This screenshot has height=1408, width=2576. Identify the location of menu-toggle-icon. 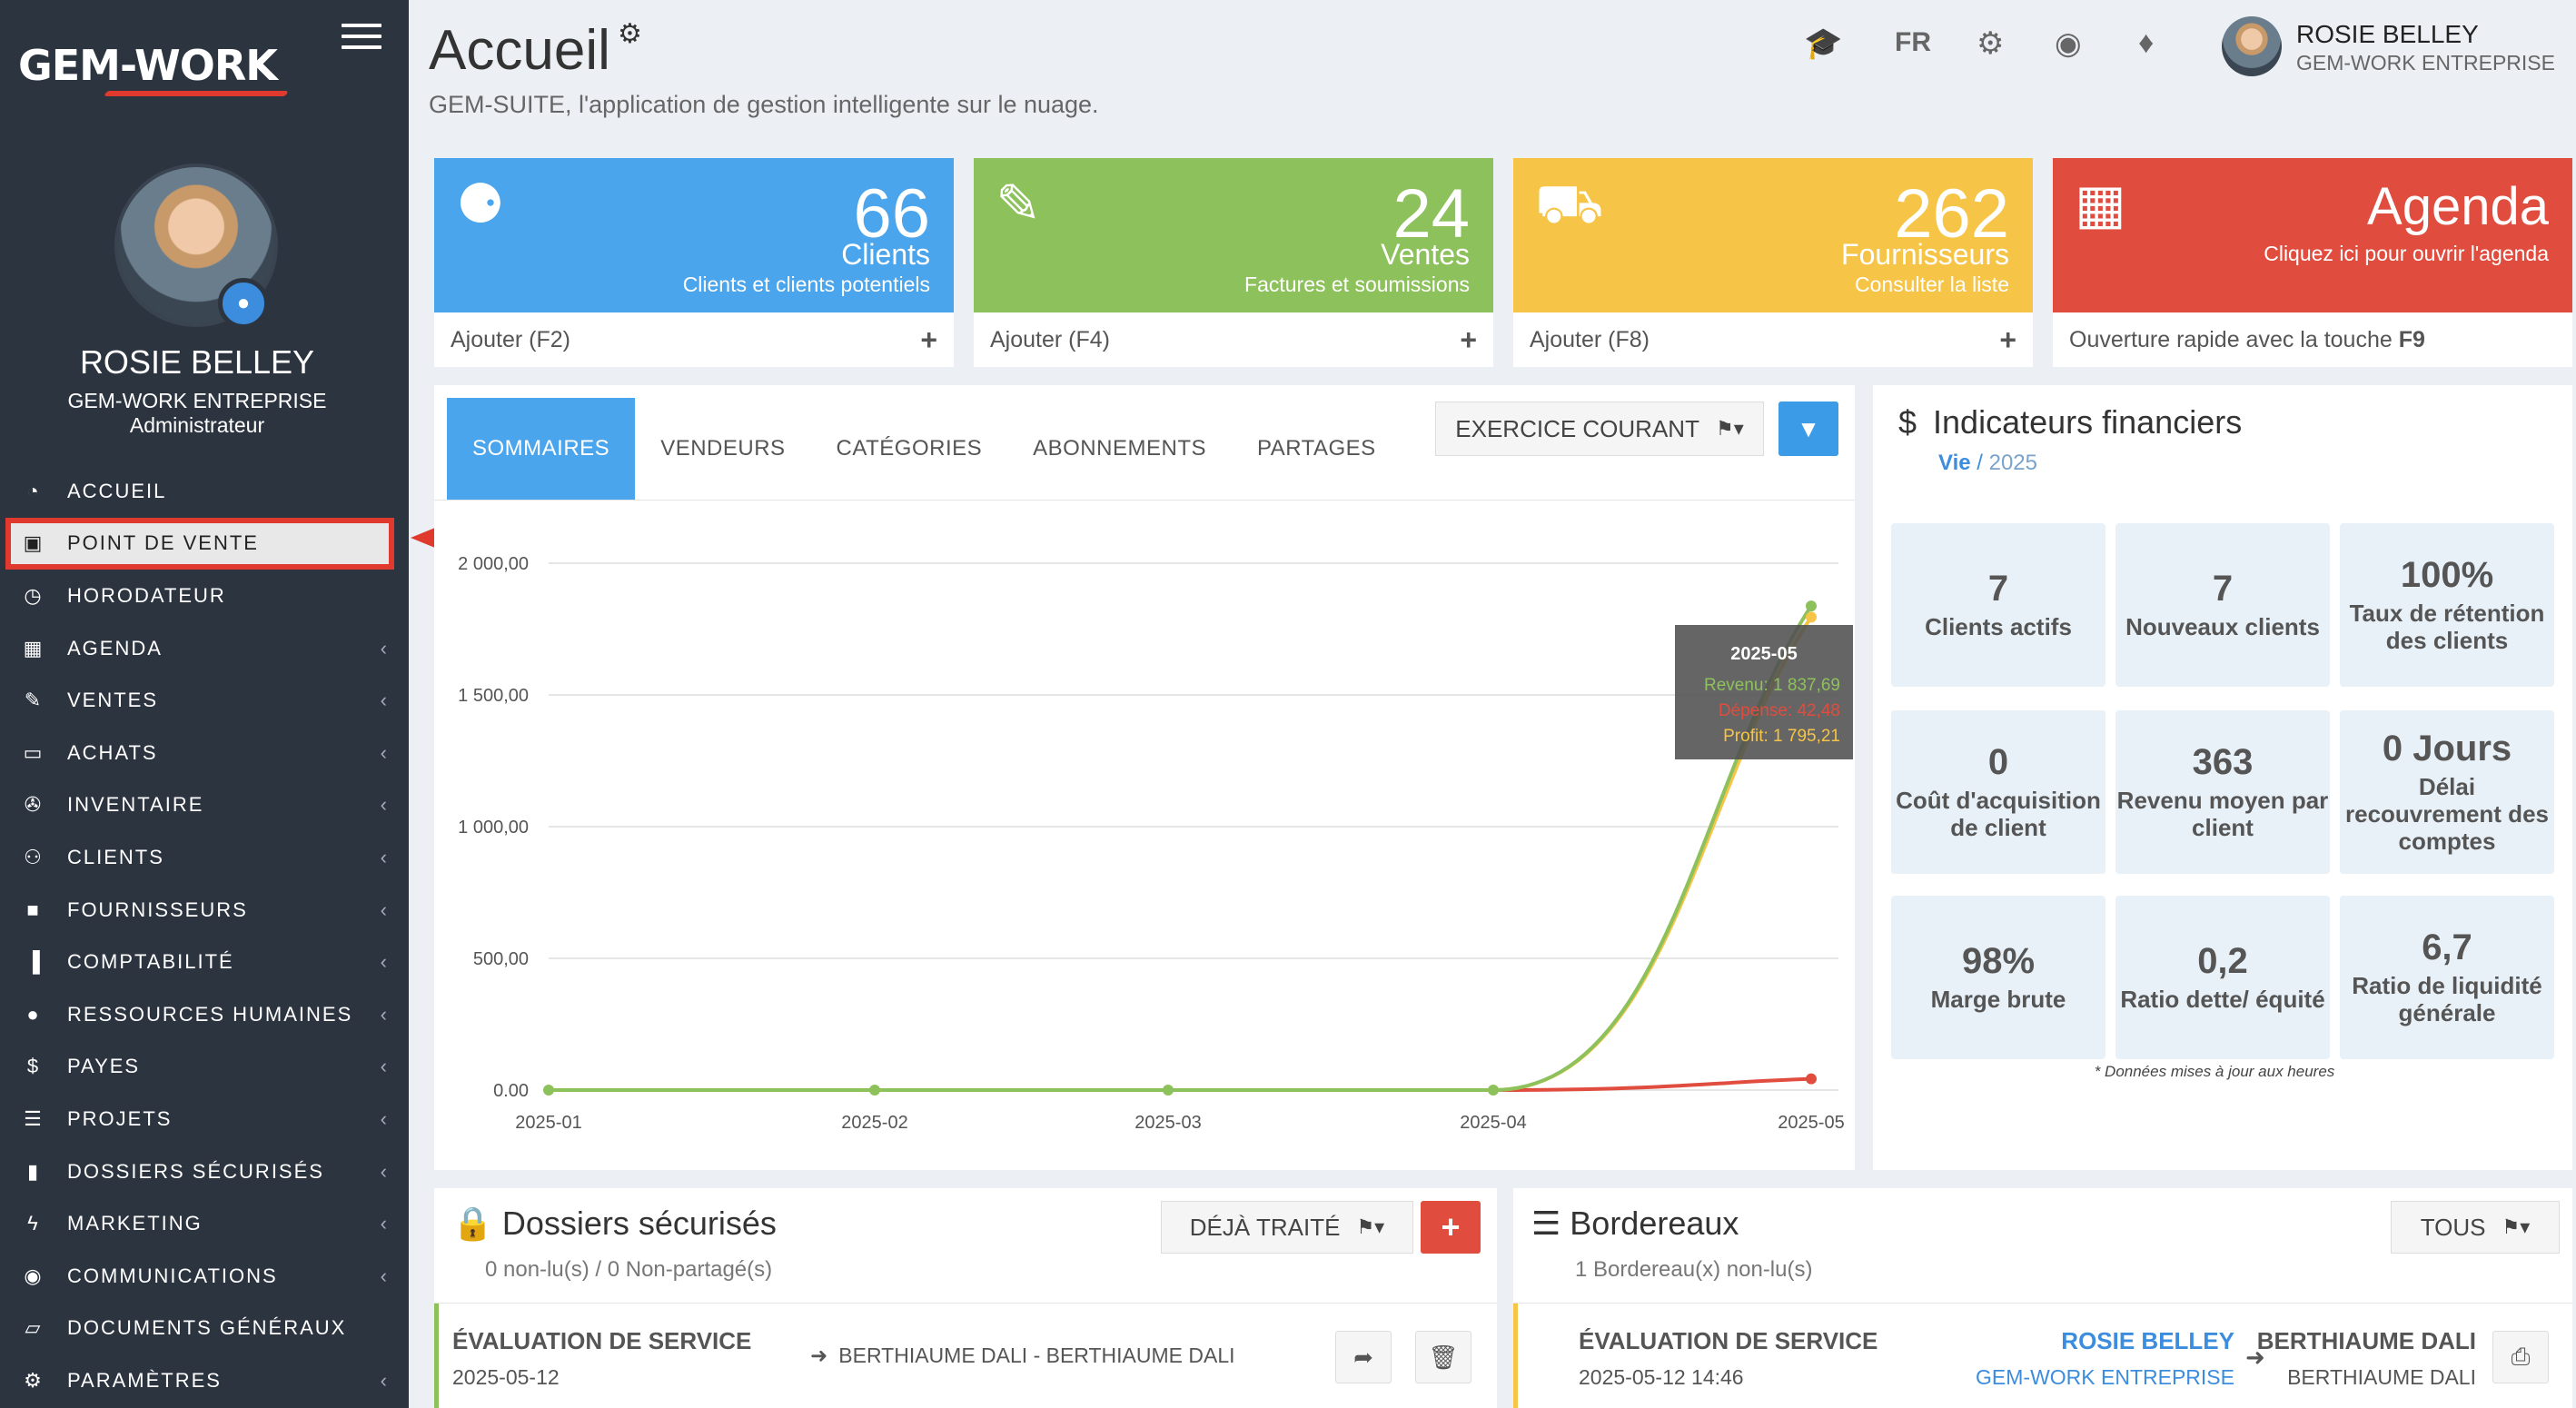
(361, 36).